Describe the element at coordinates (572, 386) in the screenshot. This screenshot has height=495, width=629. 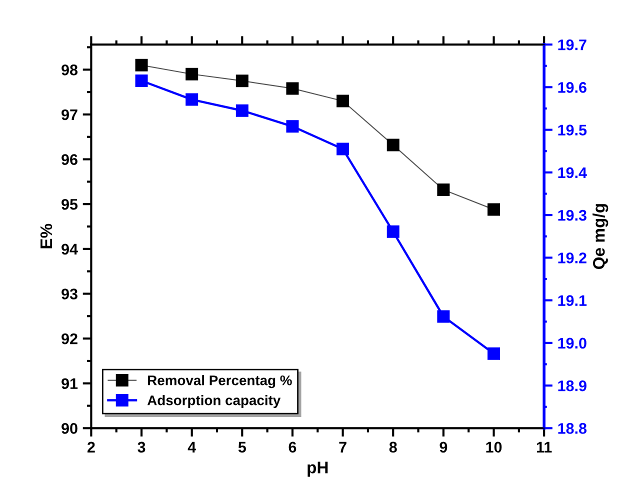
I see `y2-tick-label: 18.9` at that location.